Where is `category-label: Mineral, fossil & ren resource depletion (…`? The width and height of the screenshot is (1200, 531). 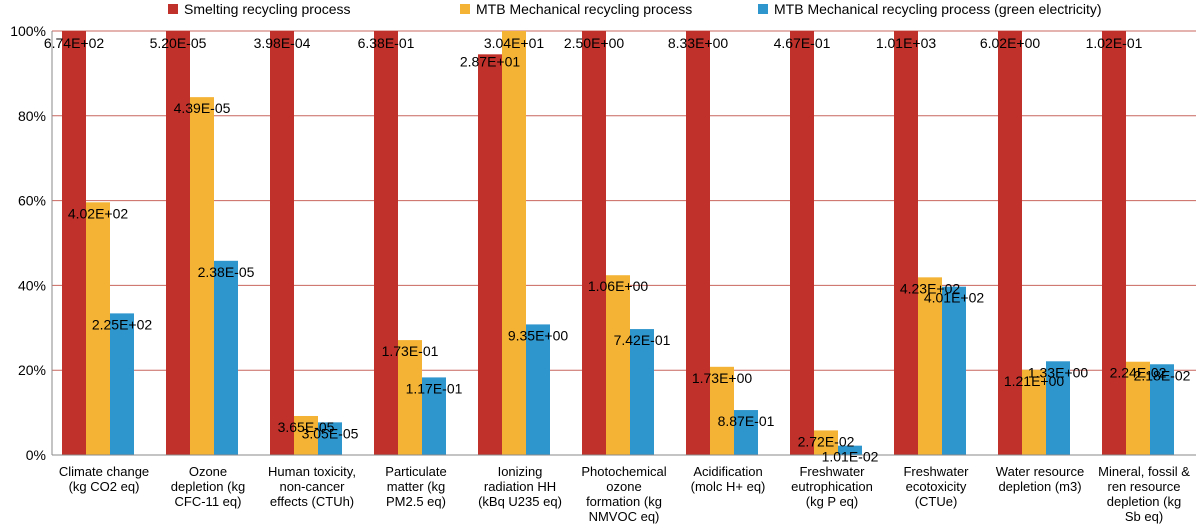 category-label: Mineral, fossil & ren resource depletion (… is located at coordinates (1144, 494).